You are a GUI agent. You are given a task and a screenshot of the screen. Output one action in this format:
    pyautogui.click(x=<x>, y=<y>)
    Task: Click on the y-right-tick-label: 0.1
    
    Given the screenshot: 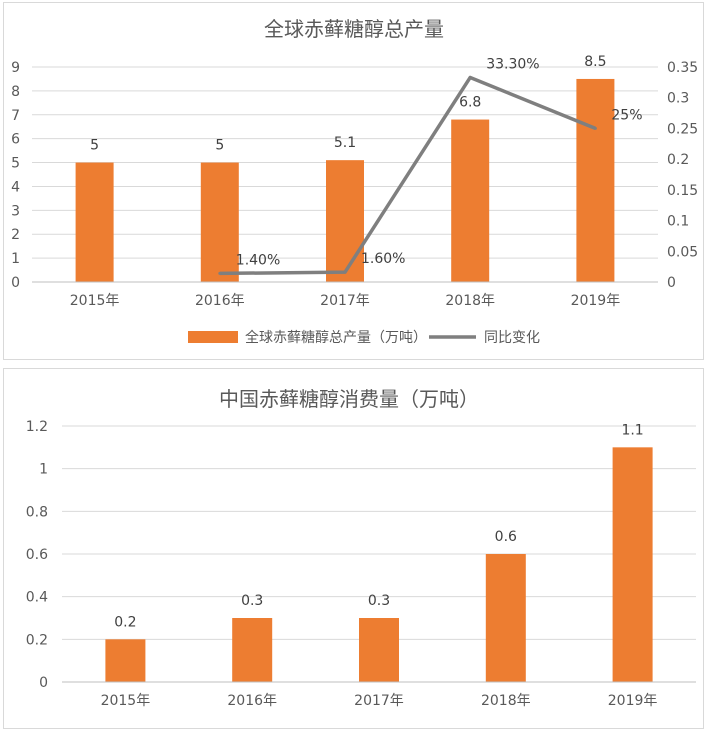 What is the action you would take?
    pyautogui.click(x=678, y=222)
    